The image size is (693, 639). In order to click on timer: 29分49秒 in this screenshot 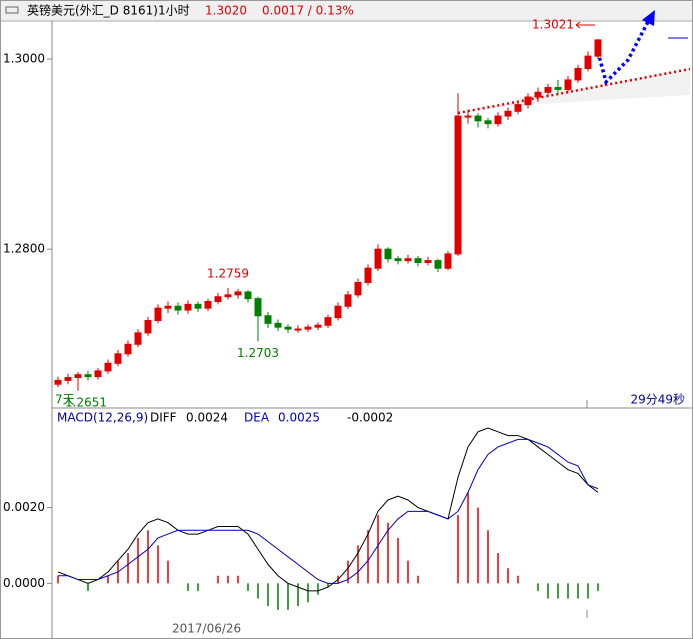, I will do `click(657, 400)`.